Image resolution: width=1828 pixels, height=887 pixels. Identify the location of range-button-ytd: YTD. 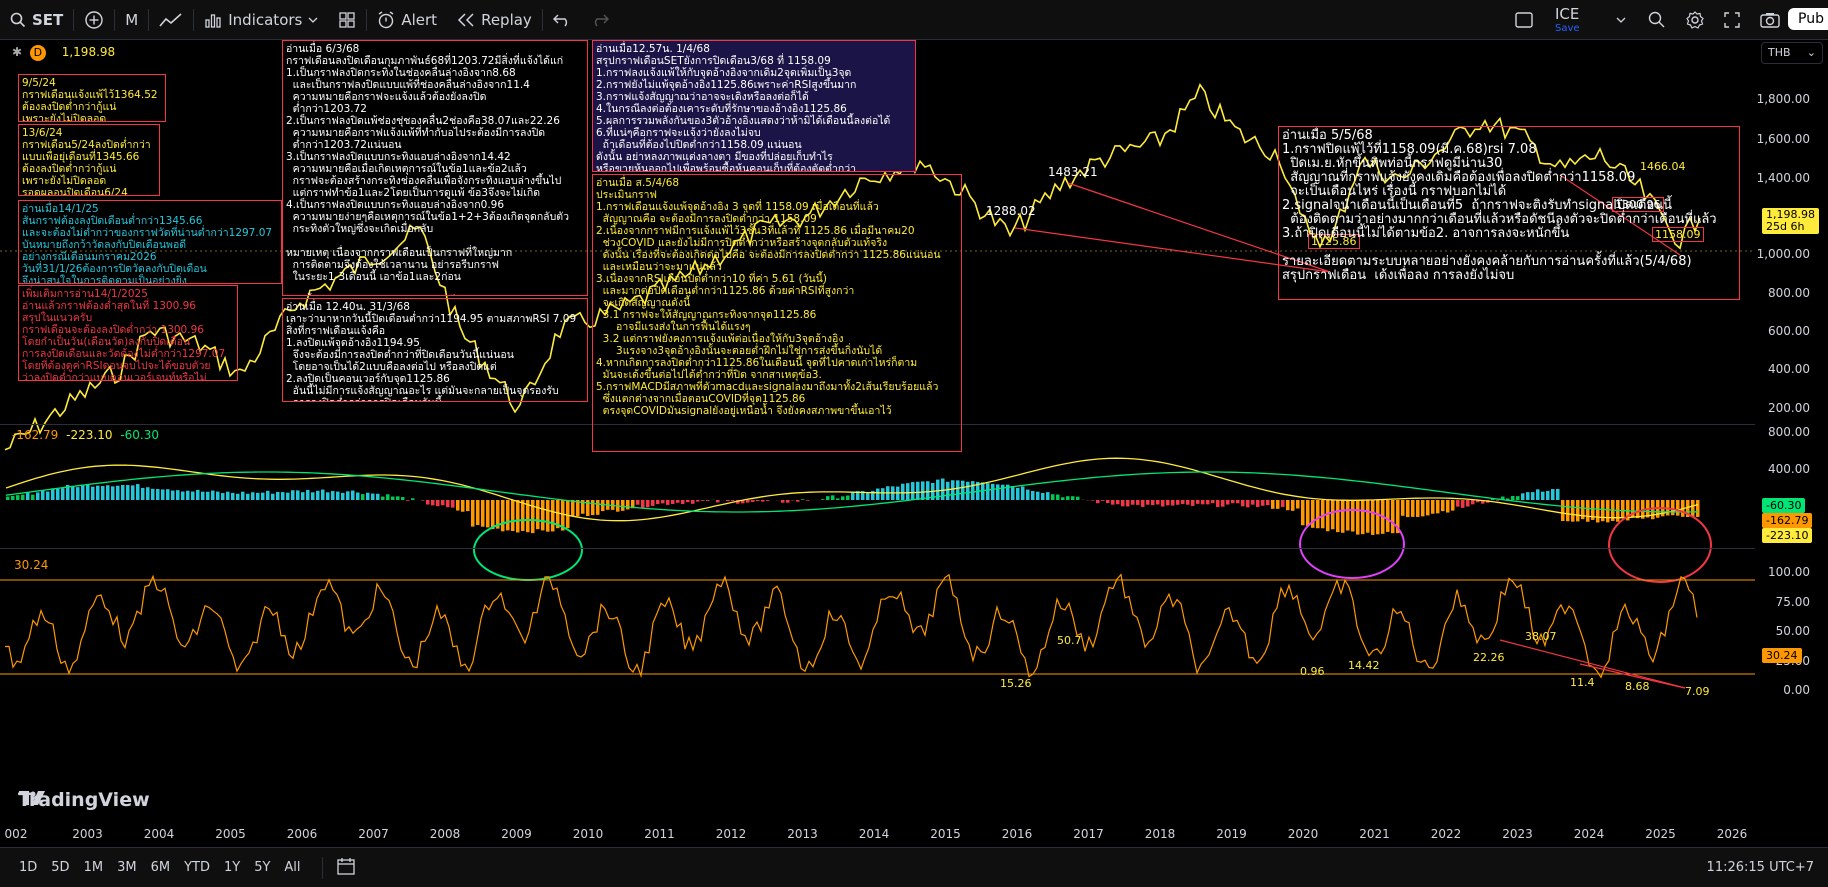
(197, 867).